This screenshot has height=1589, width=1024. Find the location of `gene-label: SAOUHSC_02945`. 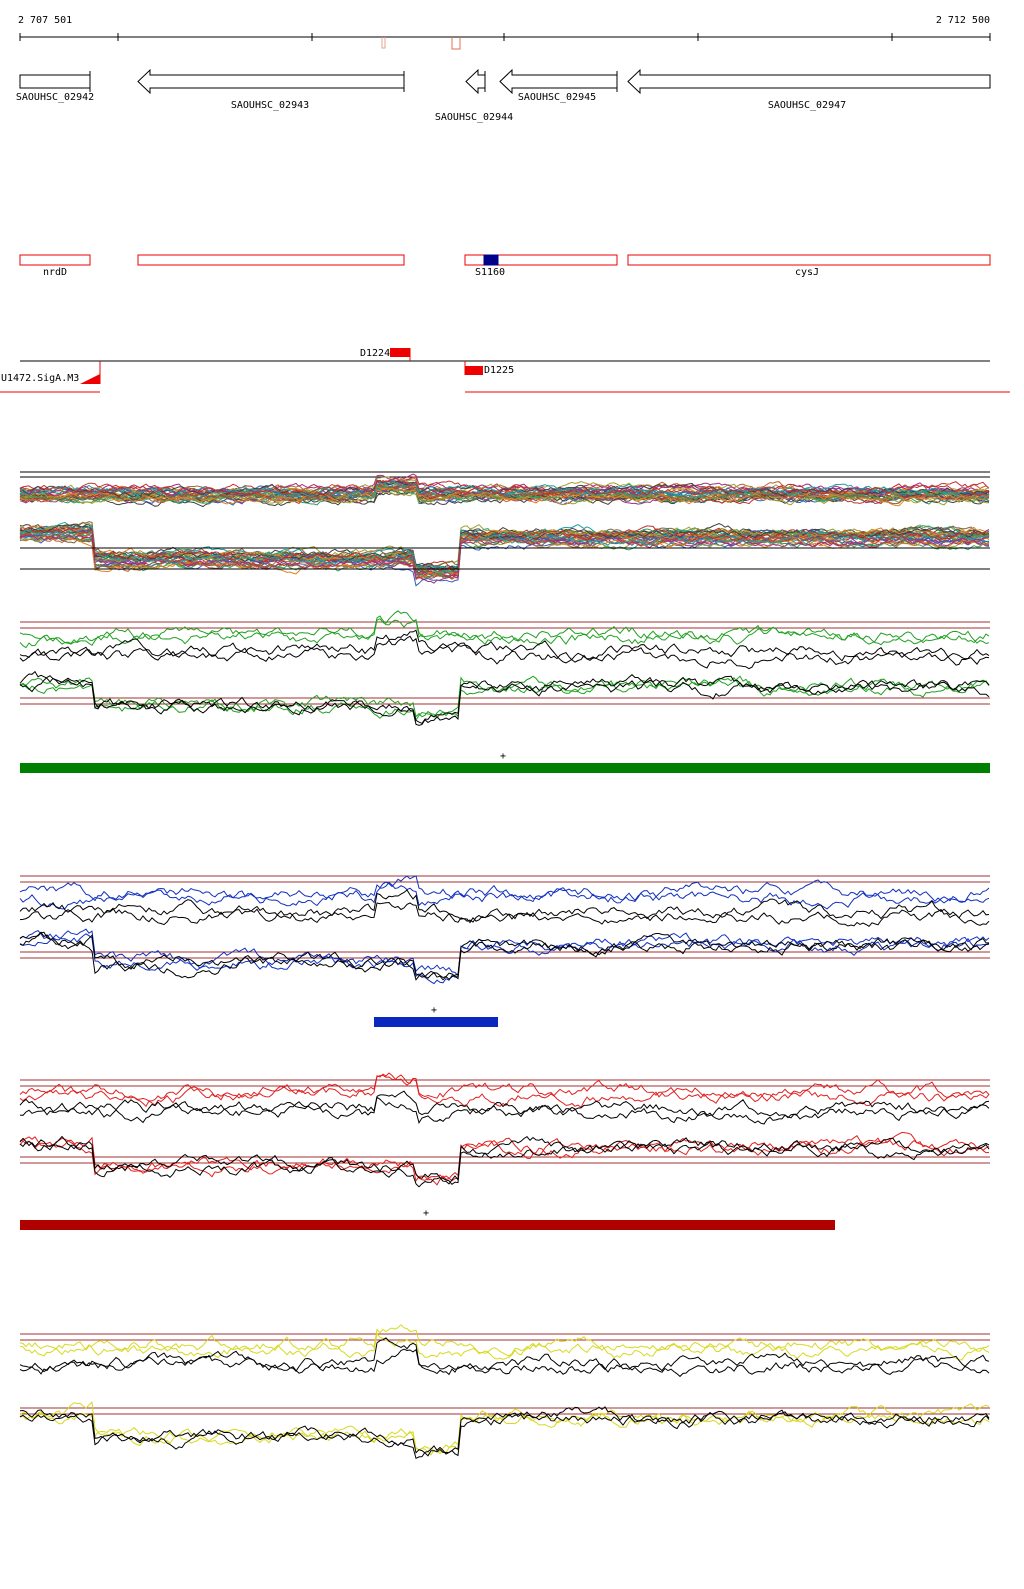

gene-label: SAOUHSC_02945 is located at coordinates (557, 97).